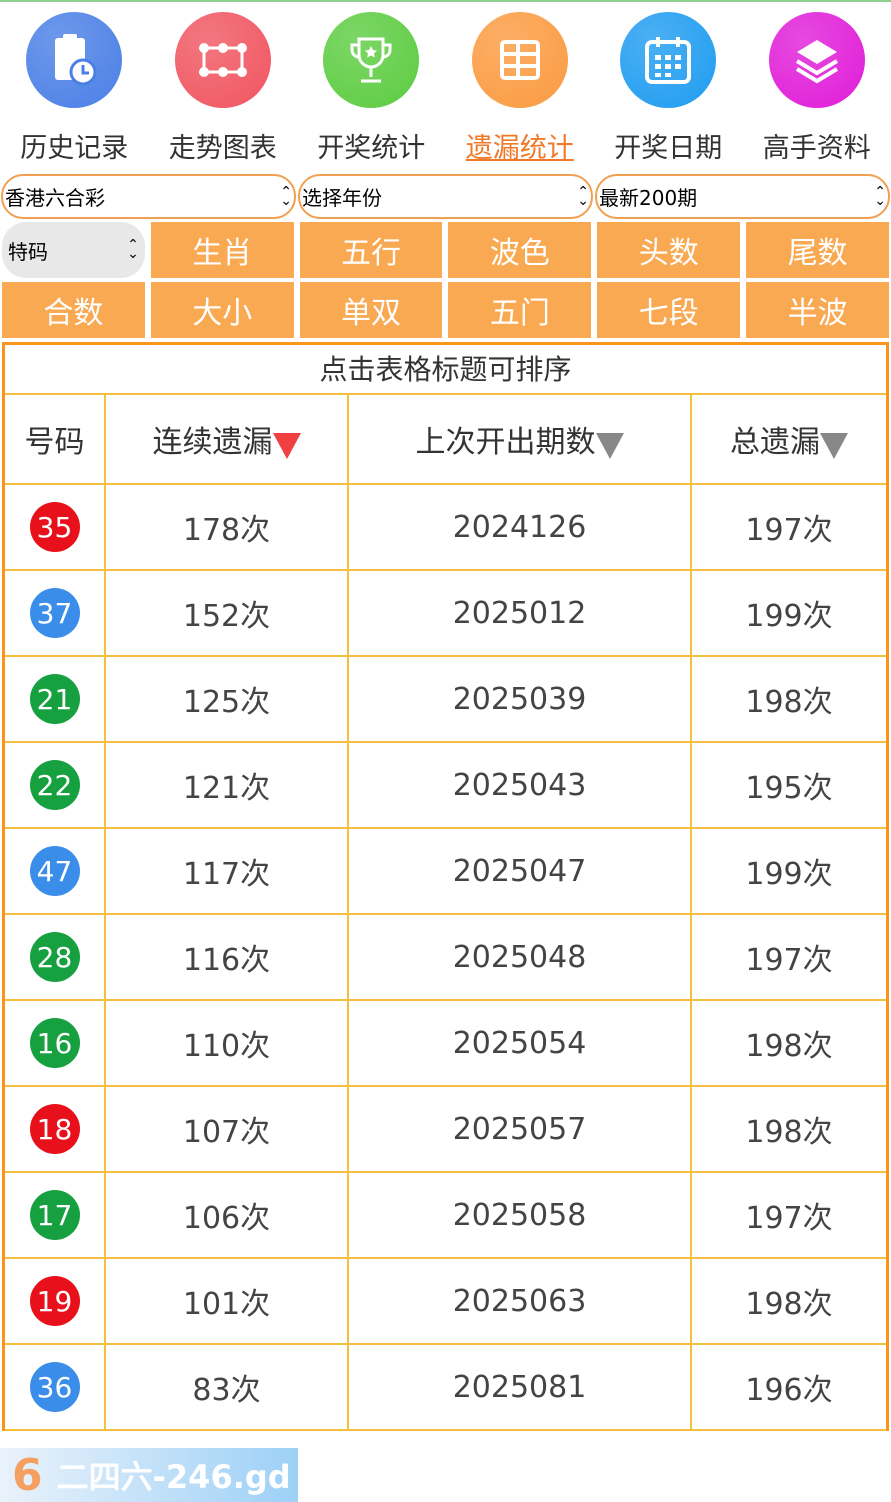 The width and height of the screenshot is (891, 1502). What do you see at coordinates (445, 1388) in the screenshot?
I see `table-row: 36 83次 2025081 196次` at bounding box center [445, 1388].